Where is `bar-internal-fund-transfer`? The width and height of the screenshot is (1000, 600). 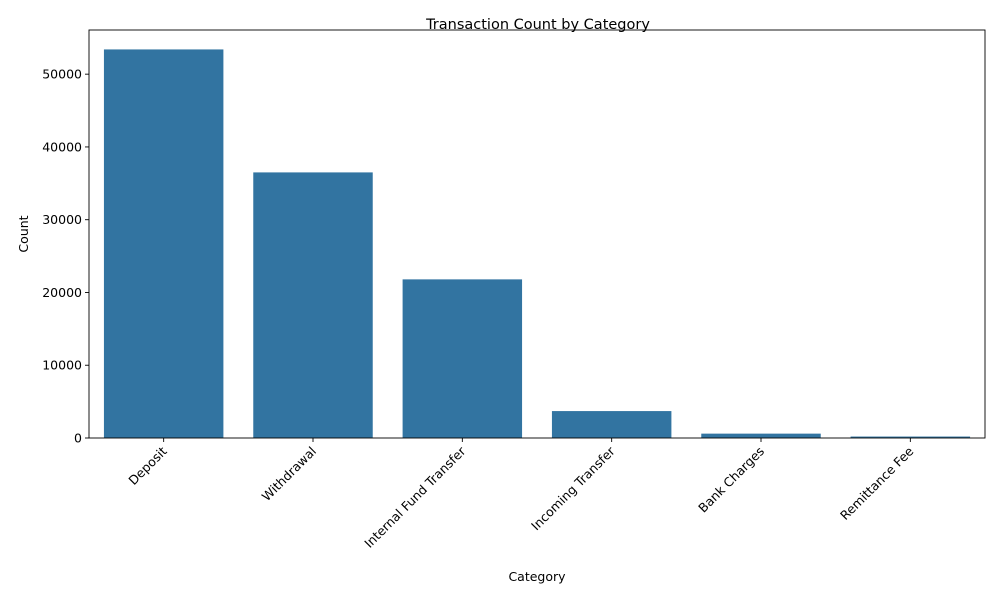 bar-internal-fund-transfer is located at coordinates (462, 358).